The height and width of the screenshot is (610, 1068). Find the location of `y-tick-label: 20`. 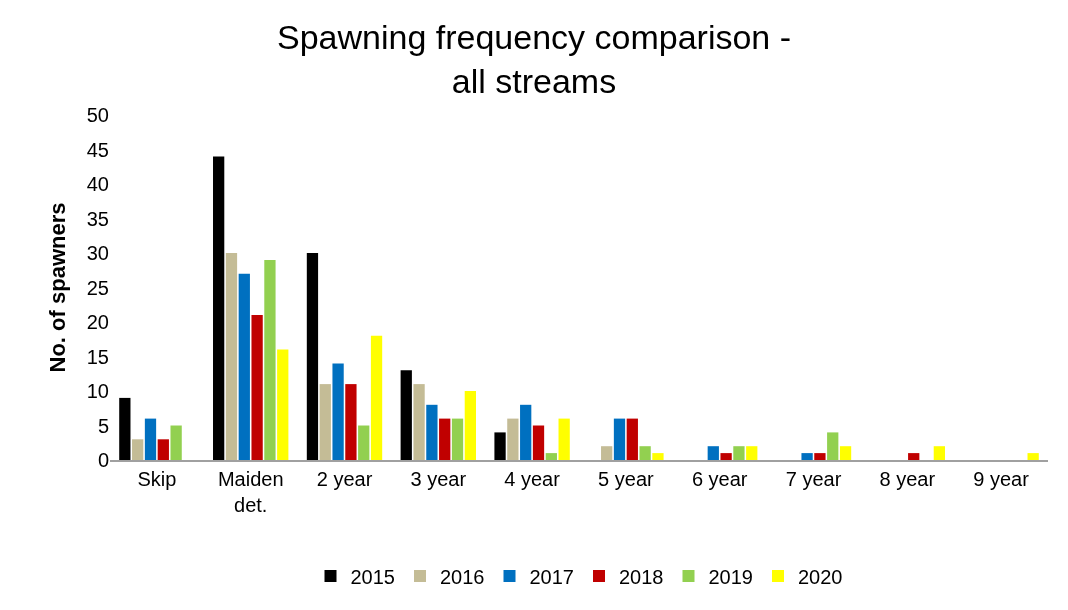

y-tick-label: 20 is located at coordinates (97, 322).